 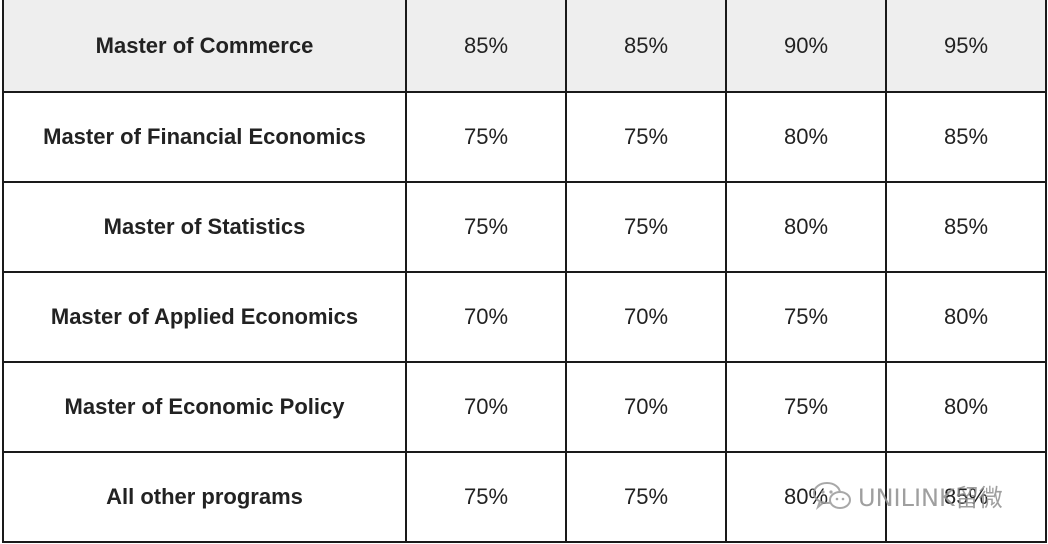 What do you see at coordinates (204, 46) in the screenshot?
I see `program-name: Master of Commerce` at bounding box center [204, 46].